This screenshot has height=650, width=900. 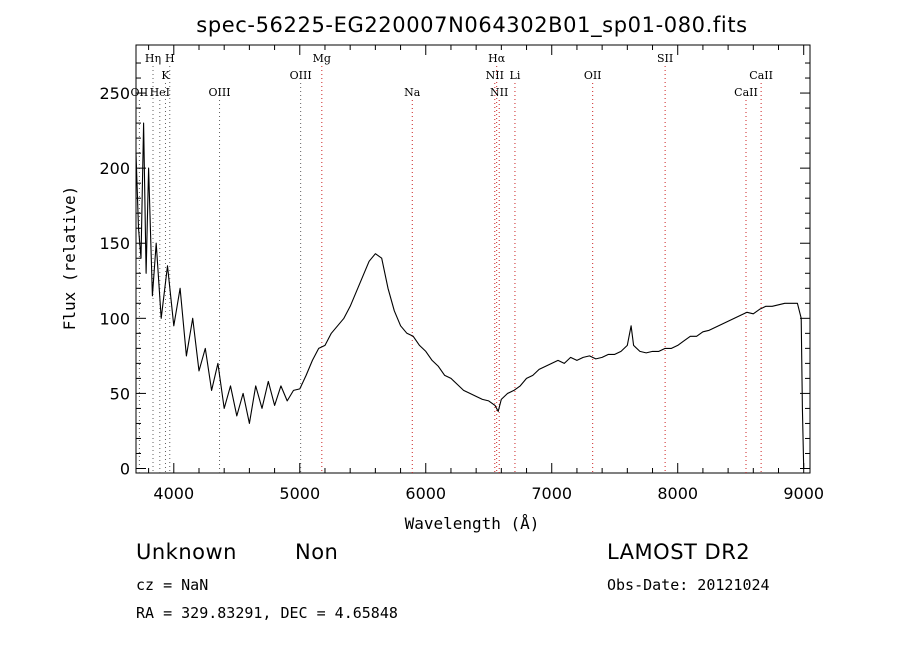 I want to click on y-axis-label: Flux (relative), so click(x=69, y=258).